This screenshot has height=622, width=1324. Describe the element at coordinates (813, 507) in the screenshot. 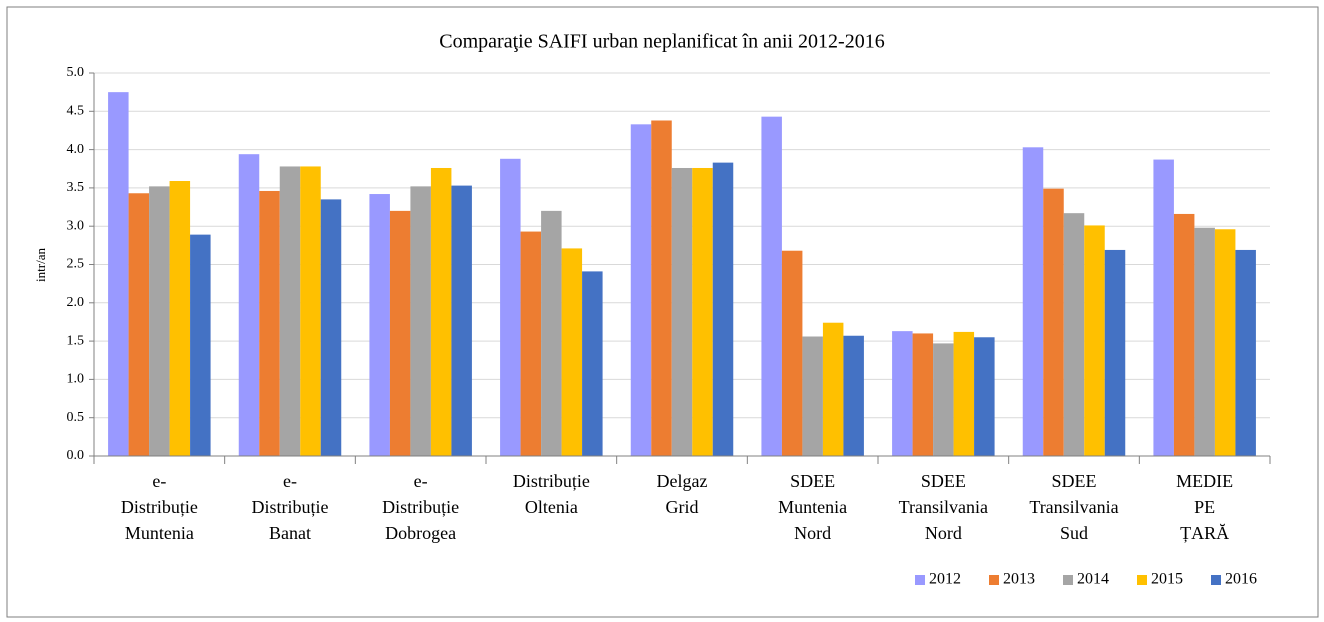

I see `x-tick-label: SDEE Muntenia Nord` at that location.